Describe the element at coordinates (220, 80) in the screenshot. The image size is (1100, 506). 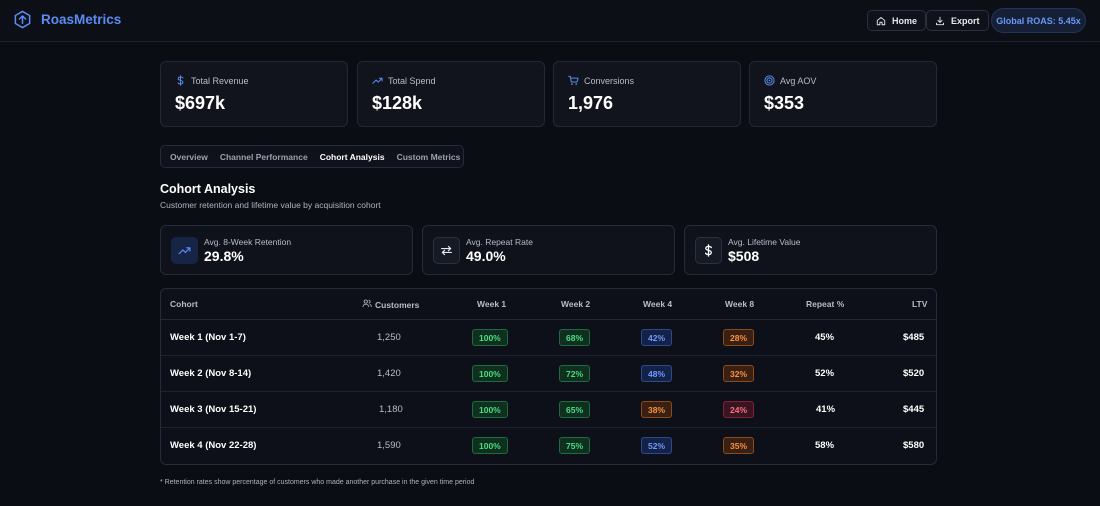
I see `kpi-label: Total Revenue` at that location.